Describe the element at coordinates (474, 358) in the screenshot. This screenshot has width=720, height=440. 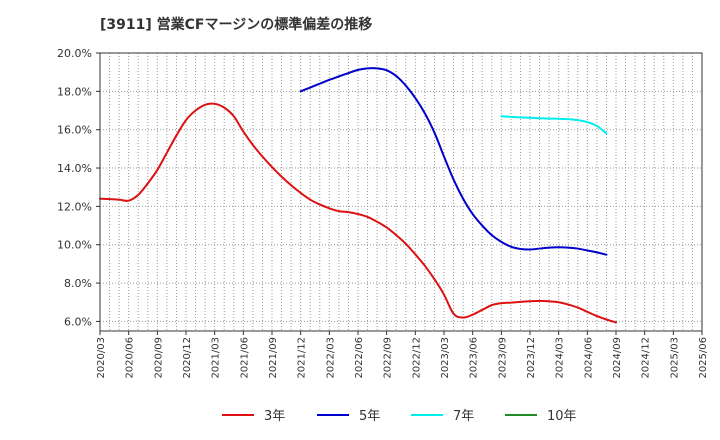
I see `x-tick-label: 2023/06` at that location.